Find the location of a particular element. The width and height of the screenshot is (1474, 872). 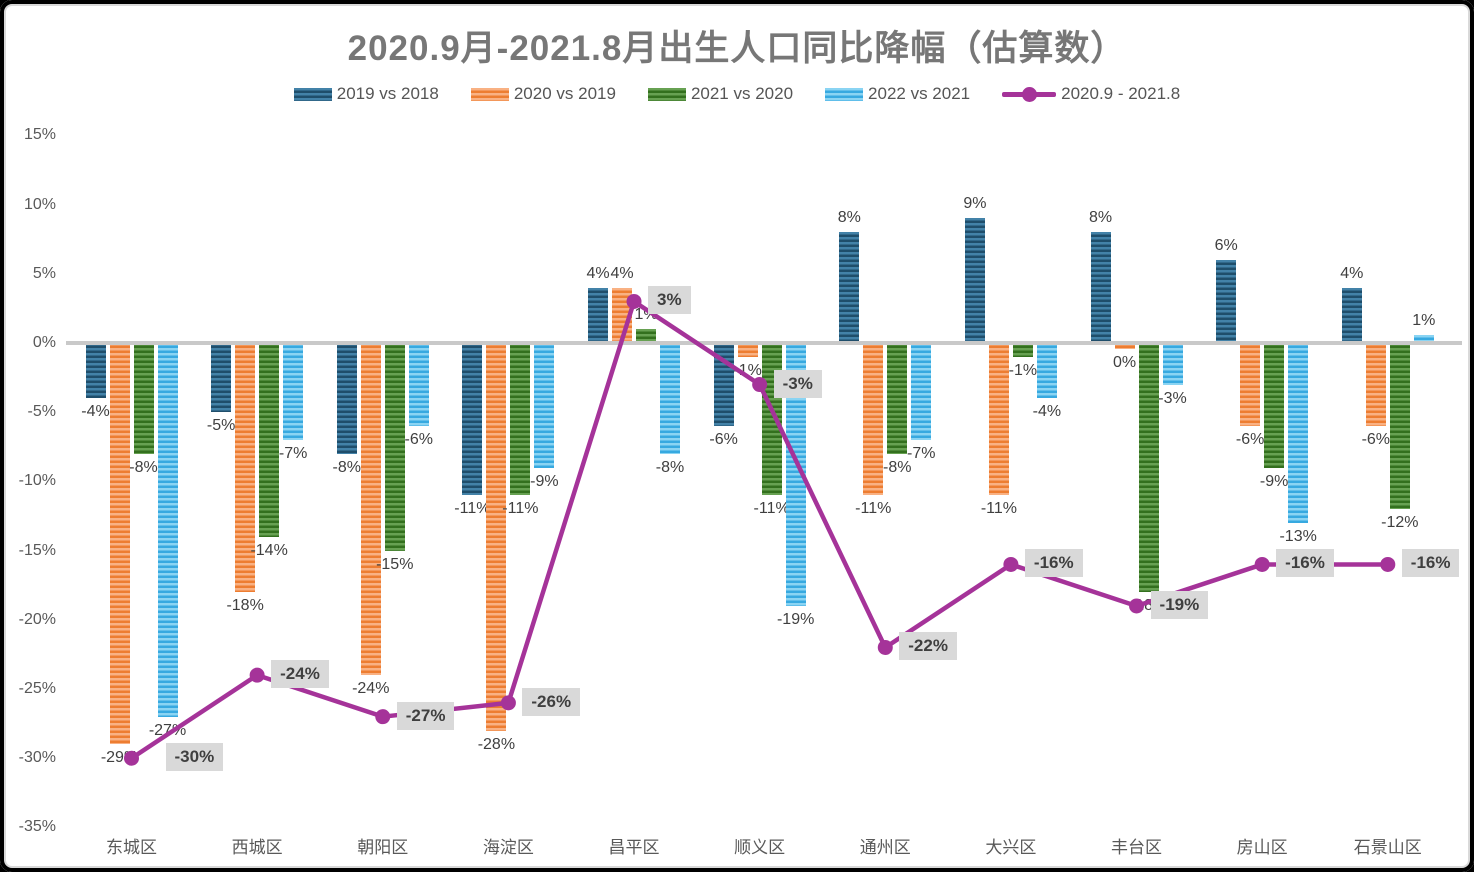

y-axis-tick: 15% is located at coordinates (39, 135).